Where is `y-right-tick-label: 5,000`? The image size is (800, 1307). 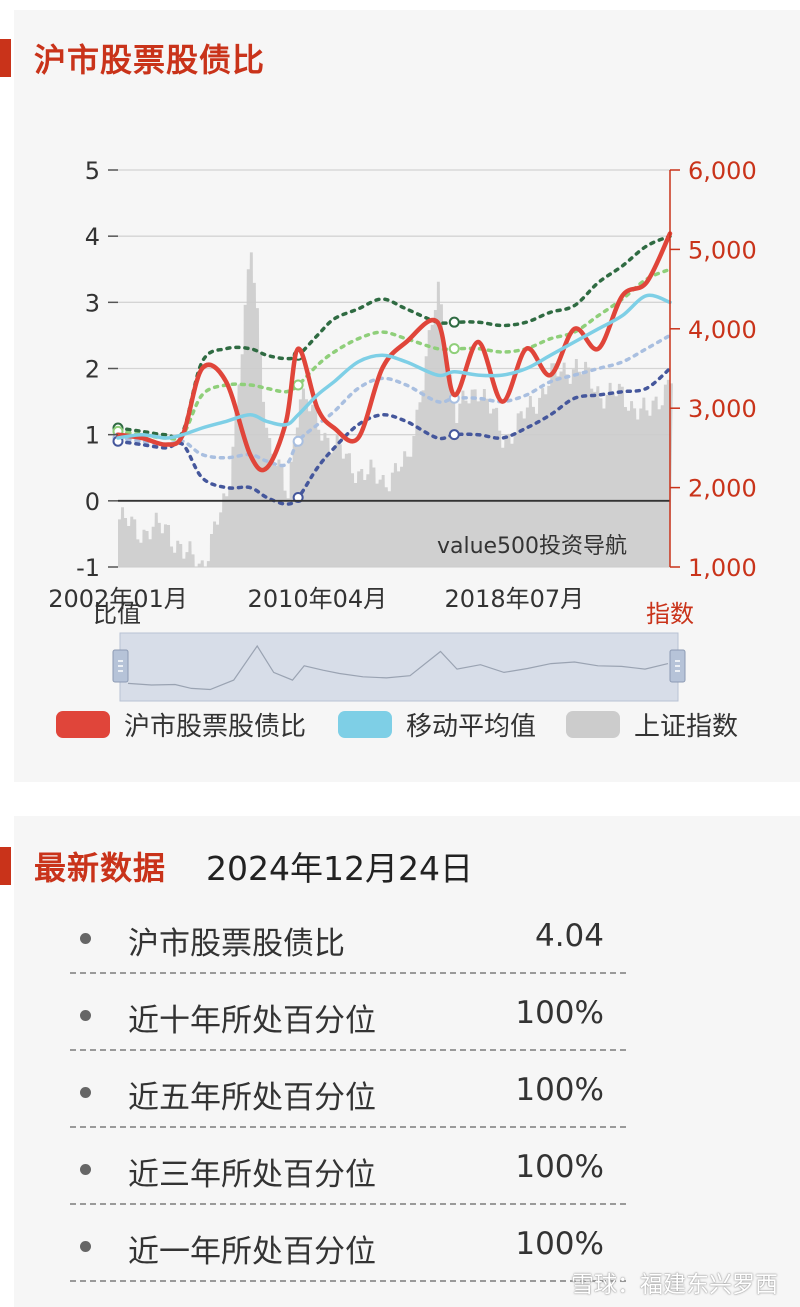
y-right-tick-label: 5,000 is located at coordinates (722, 250).